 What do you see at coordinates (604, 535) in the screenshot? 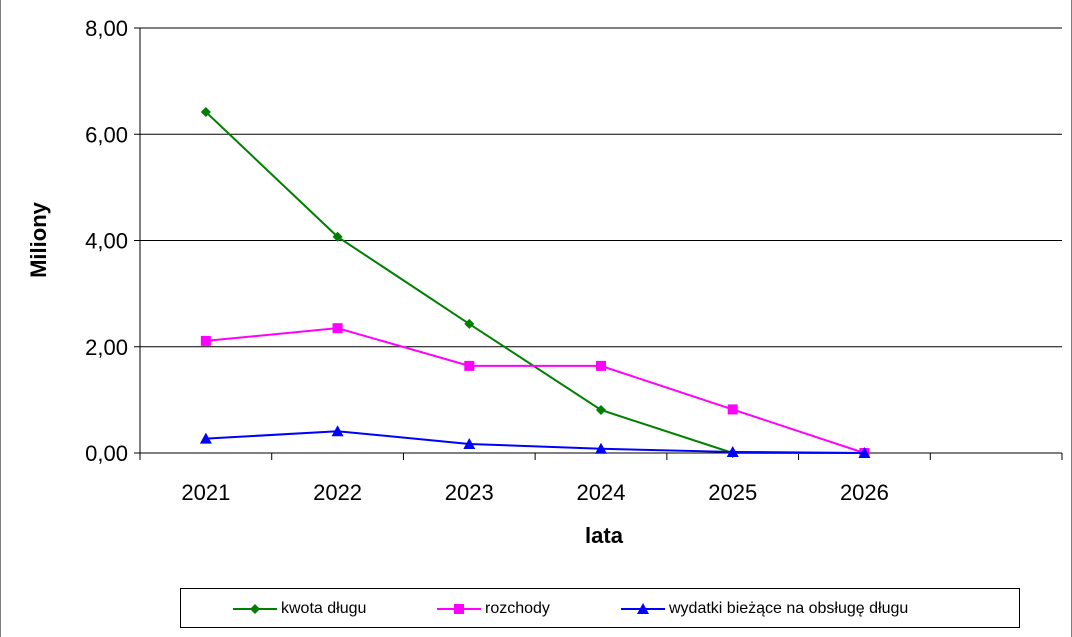
I see `x-axis-title: lata` at bounding box center [604, 535].